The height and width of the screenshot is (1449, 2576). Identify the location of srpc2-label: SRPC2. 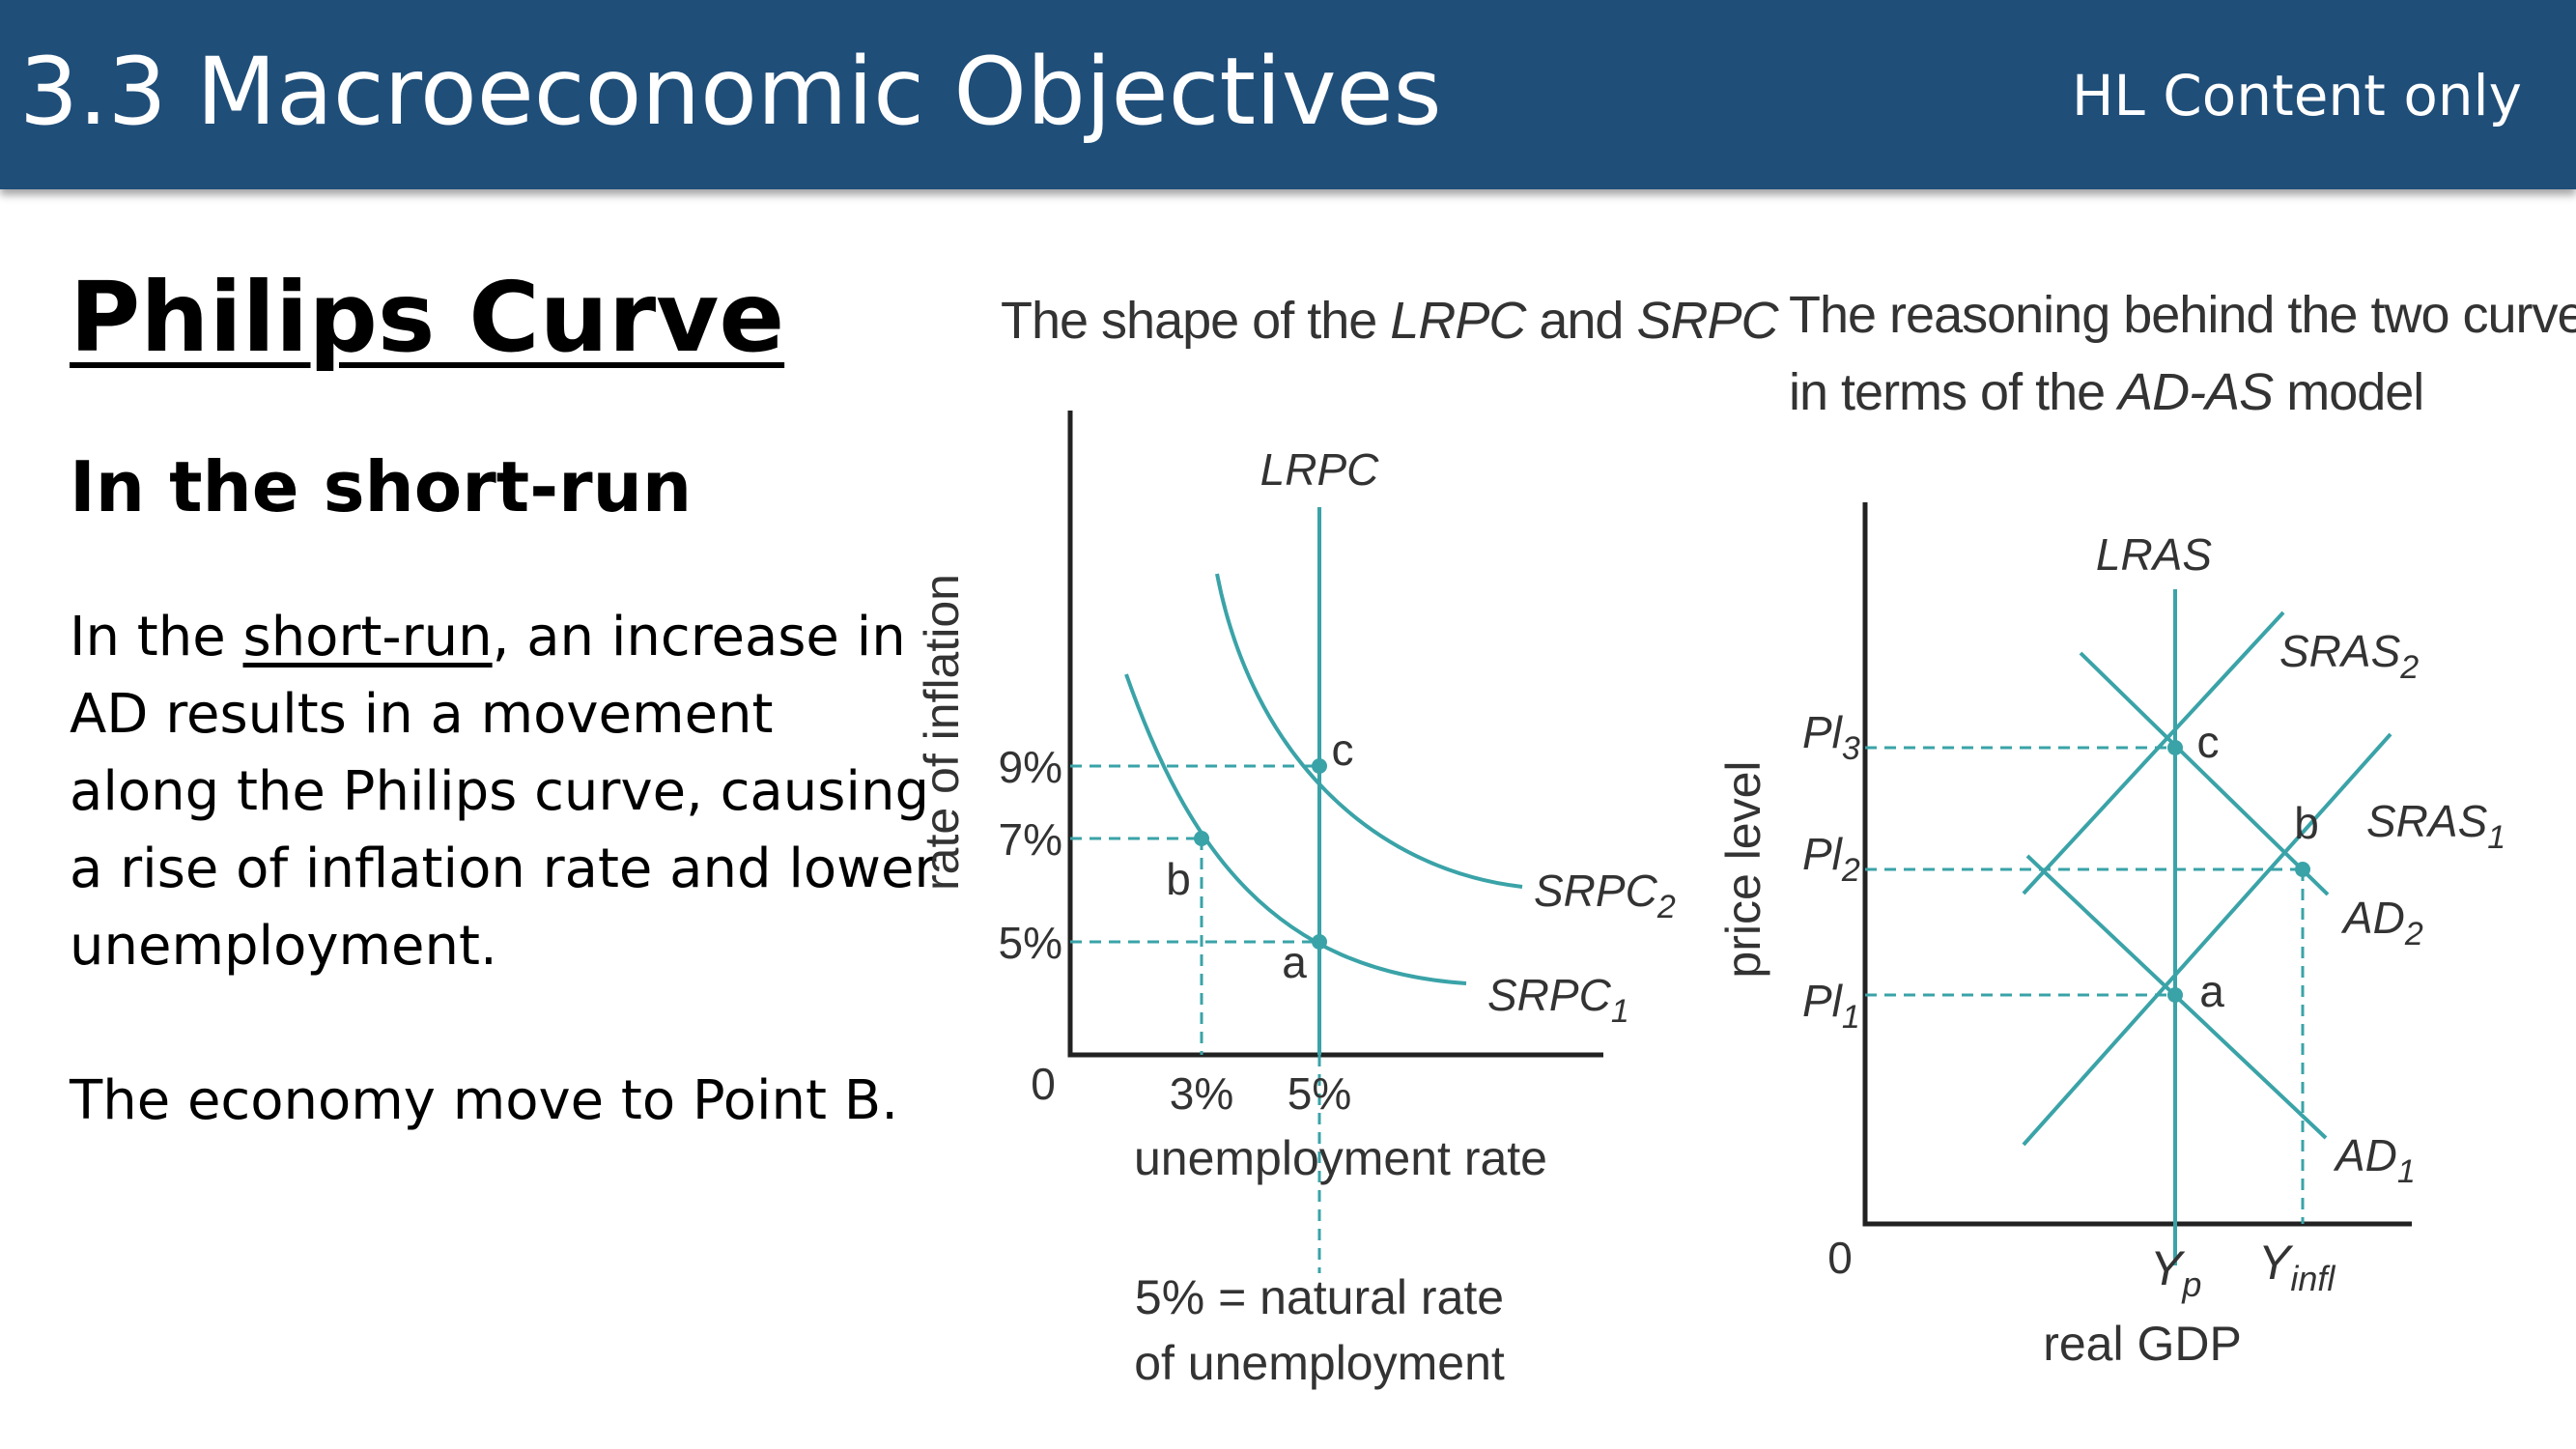
(1605, 895).